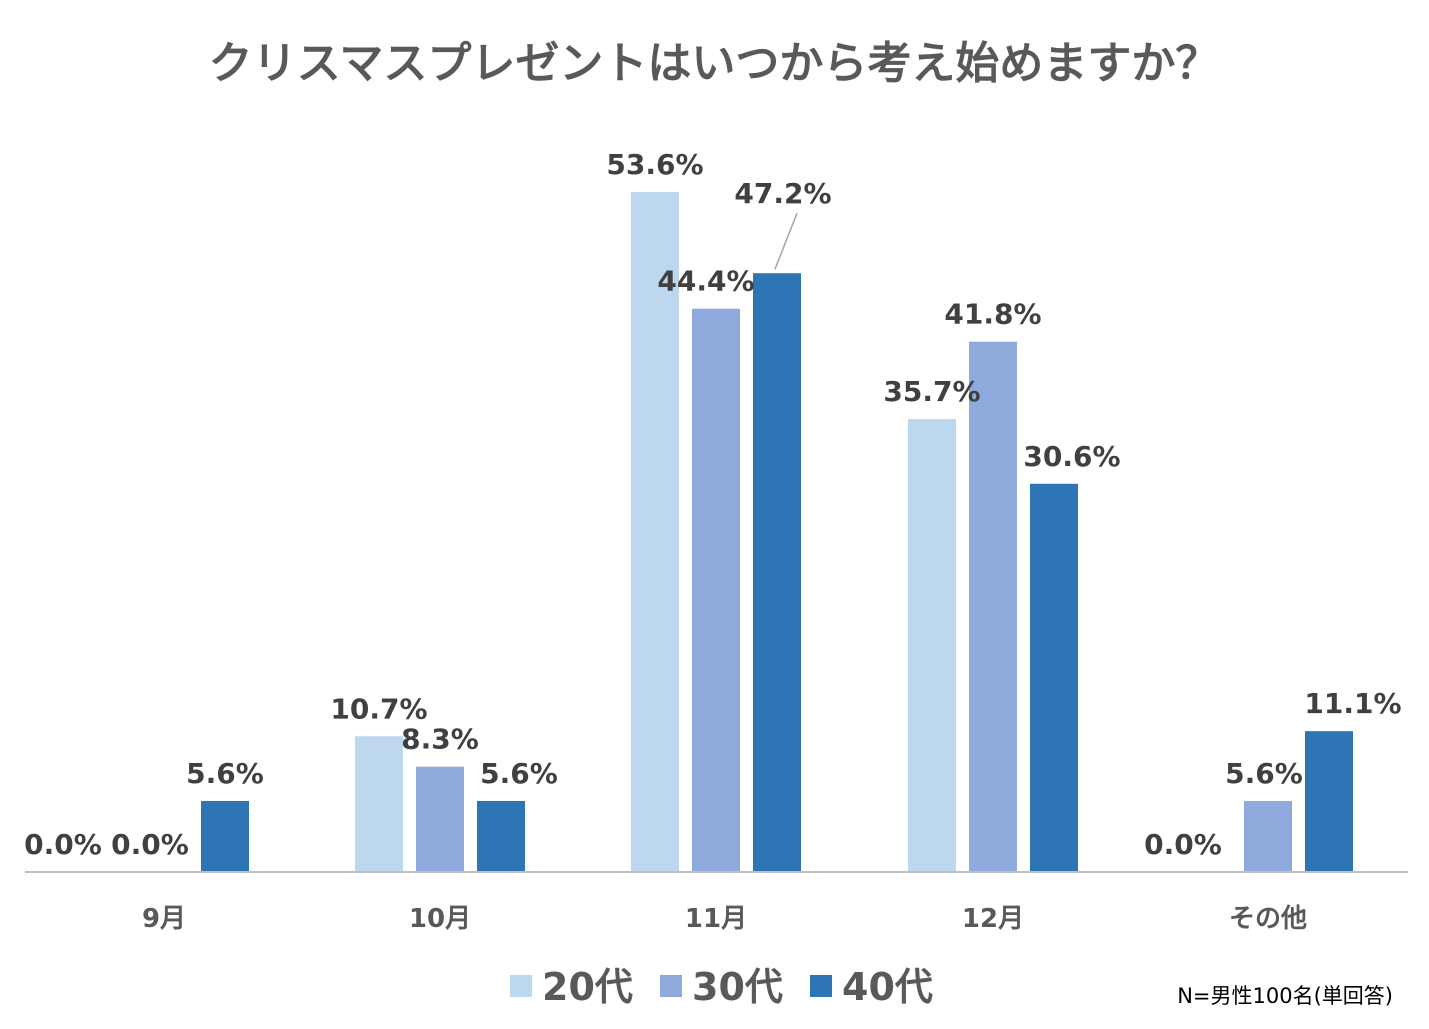 Image resolution: width=1429 pixels, height=1029 pixels. What do you see at coordinates (655, 532) in the screenshot?
I see `bar-20代-11月` at bounding box center [655, 532].